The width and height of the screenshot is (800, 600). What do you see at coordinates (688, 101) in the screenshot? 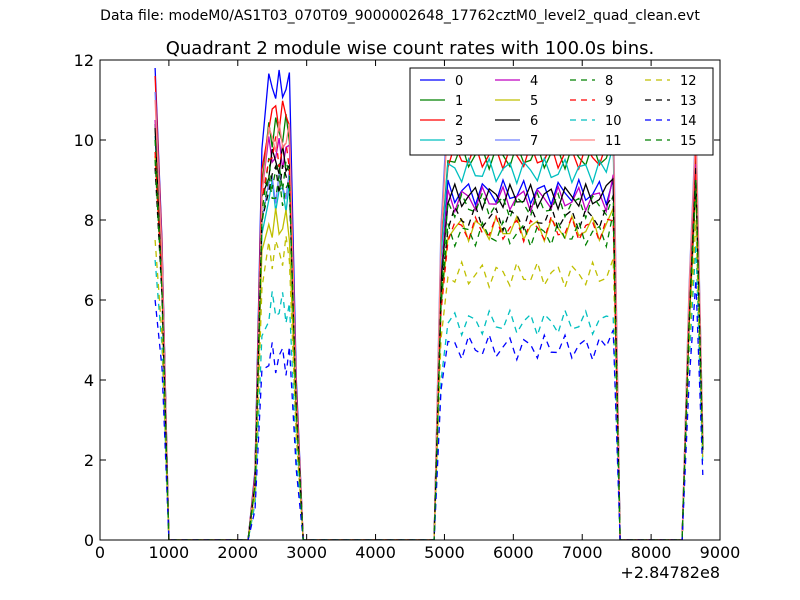
I see `legend-label-13: 13` at bounding box center [688, 101].